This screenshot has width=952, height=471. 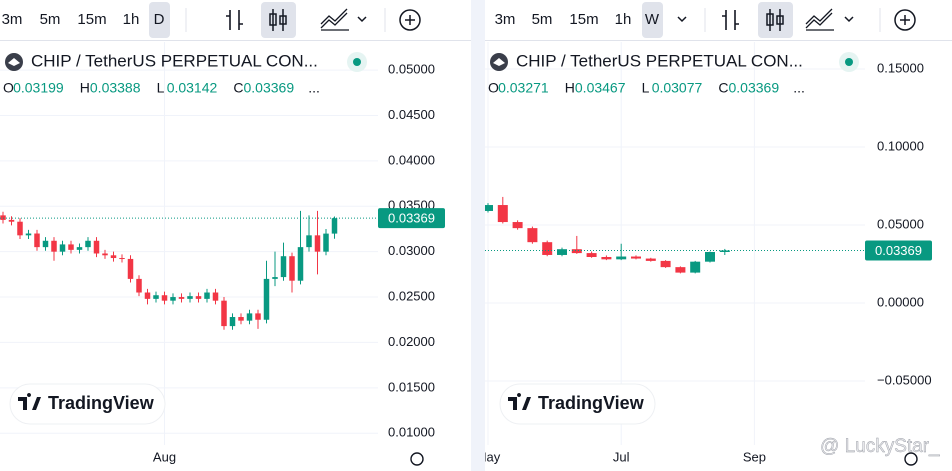 What do you see at coordinates (652, 19) in the screenshot?
I see `selected-interval: W` at bounding box center [652, 19].